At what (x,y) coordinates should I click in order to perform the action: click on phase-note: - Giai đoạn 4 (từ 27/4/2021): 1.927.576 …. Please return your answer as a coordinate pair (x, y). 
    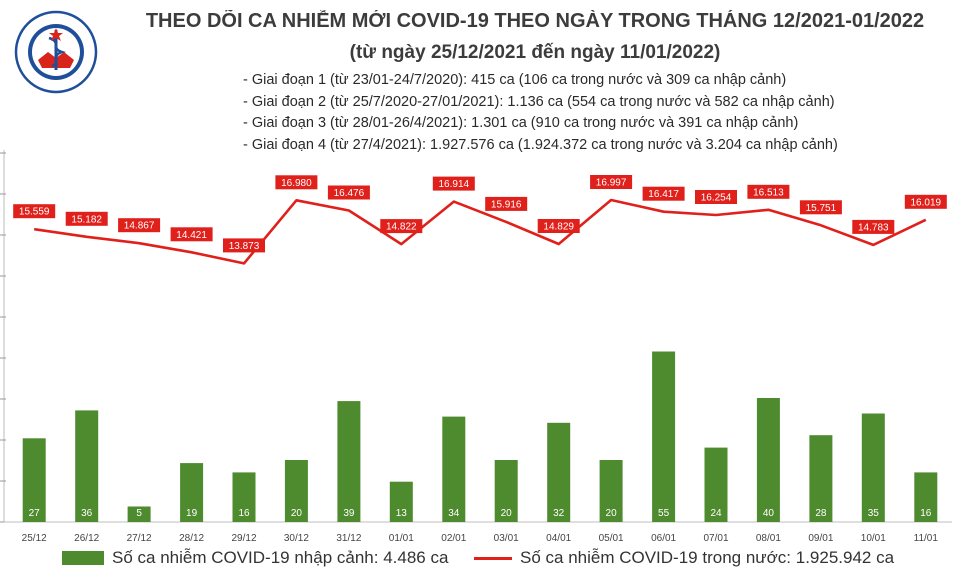
    Looking at the image, I should click on (540, 144).